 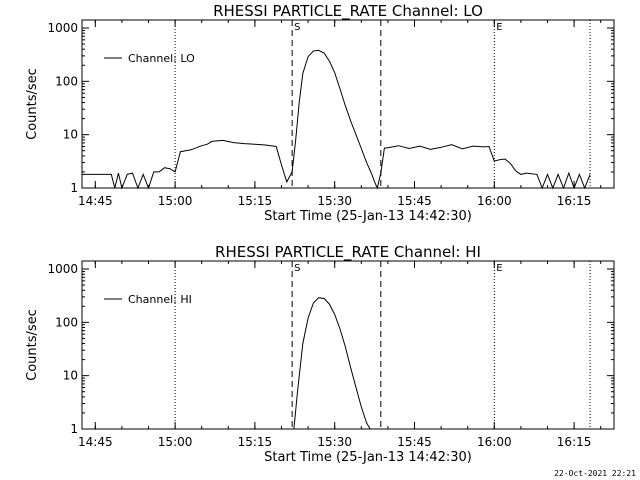 I want to click on timestamp-stamp: 22-Oct-2021 22:21, so click(x=595, y=473).